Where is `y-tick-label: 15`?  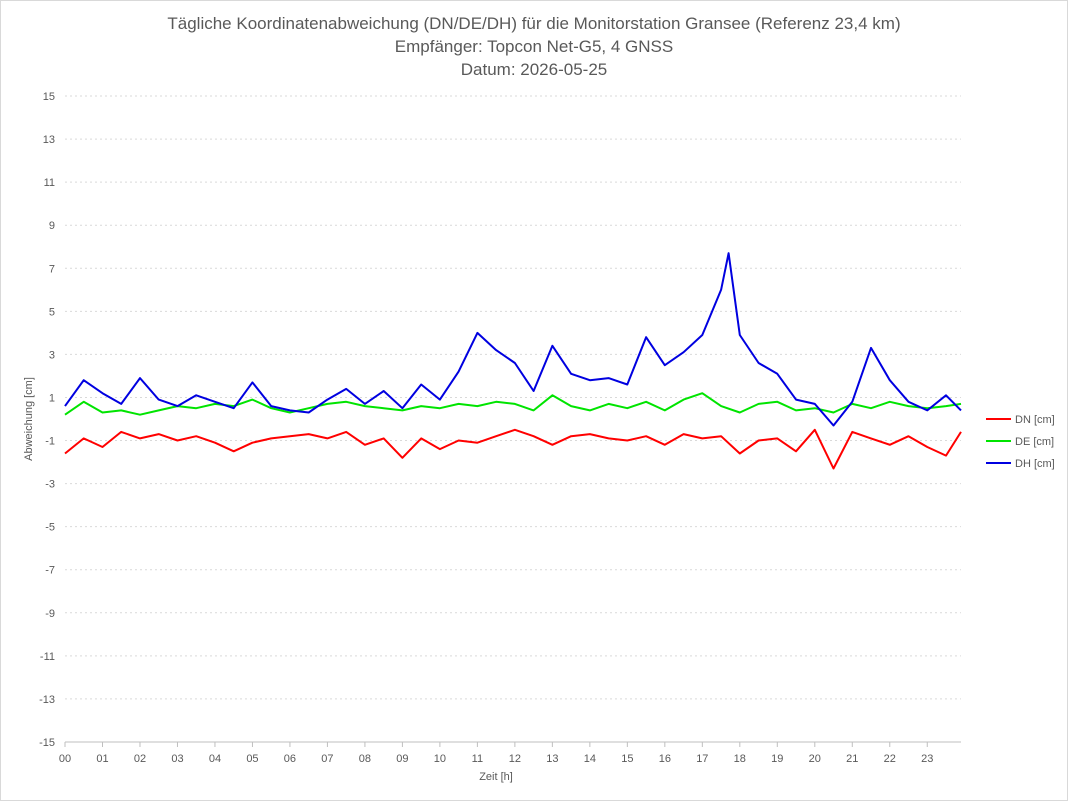 y-tick-label: 15 is located at coordinates (49, 97).